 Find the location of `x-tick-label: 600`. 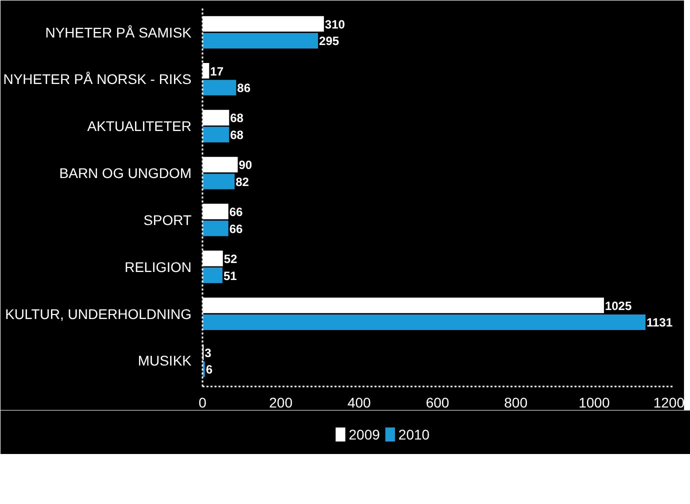

x-tick-label: 600 is located at coordinates (438, 402).